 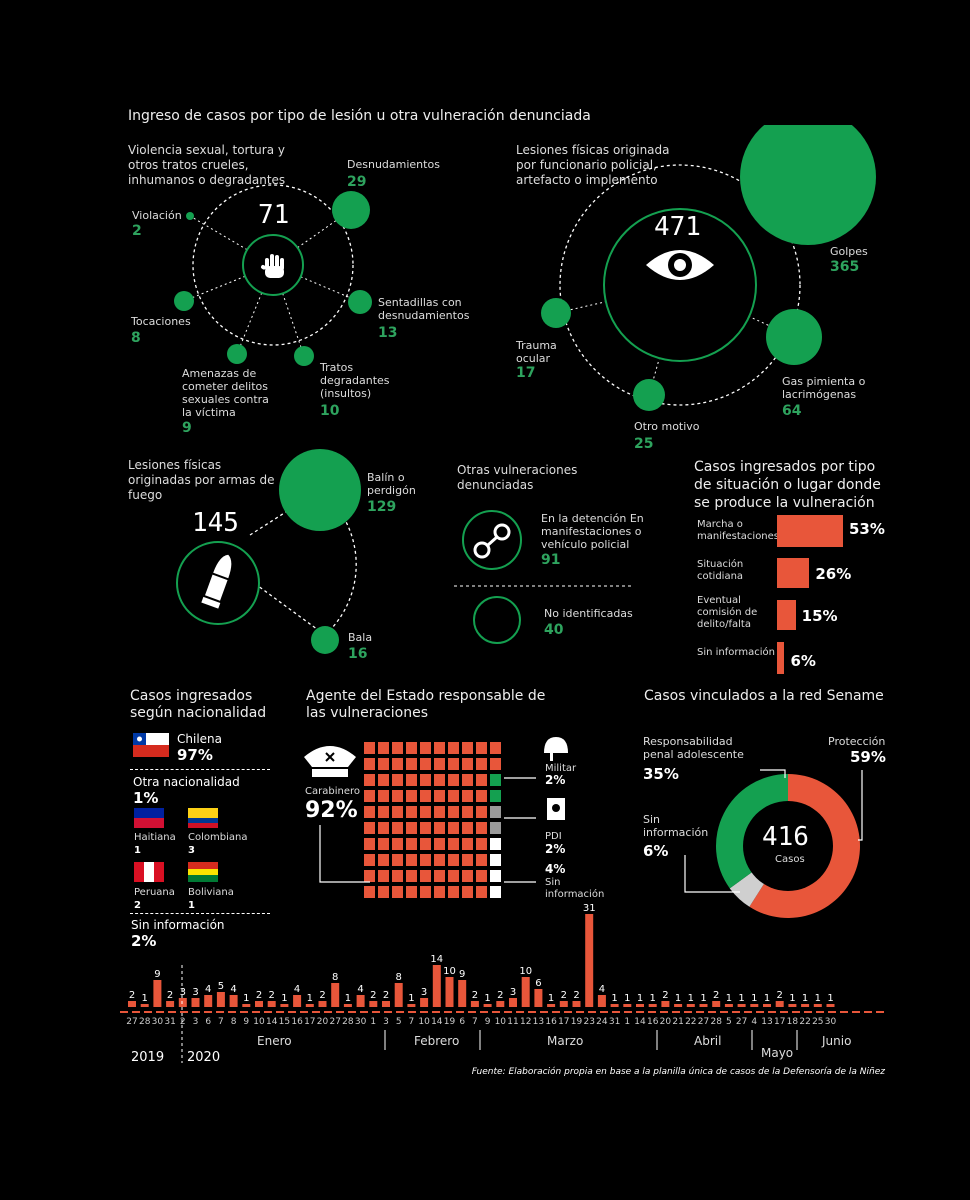 I want to click on value-sentadillas: 13, so click(x=388, y=333).